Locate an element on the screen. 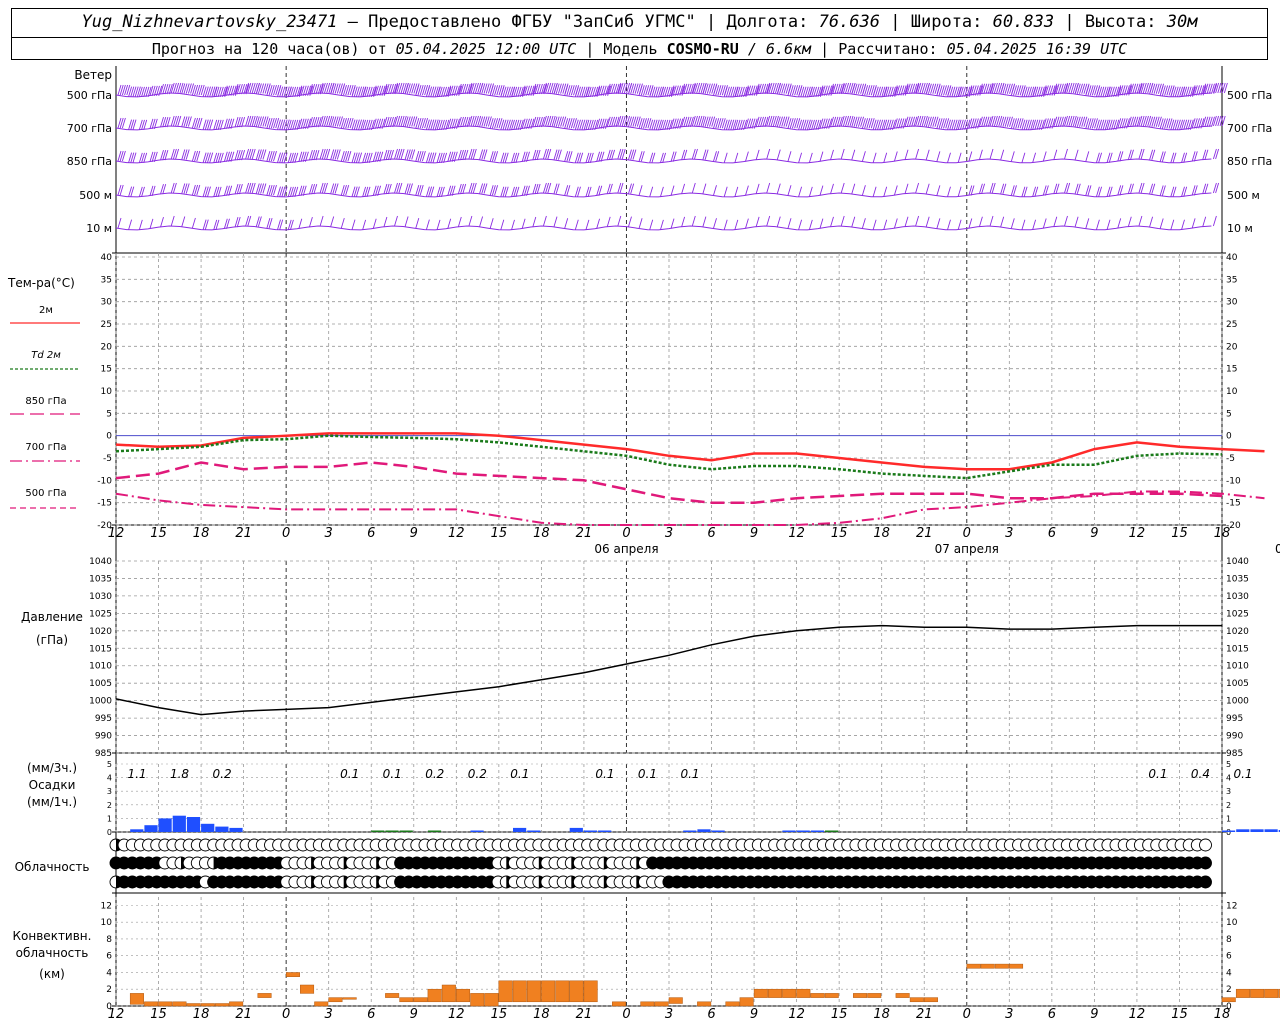  hour-tick-label: 6 is located at coordinates (371, 533).